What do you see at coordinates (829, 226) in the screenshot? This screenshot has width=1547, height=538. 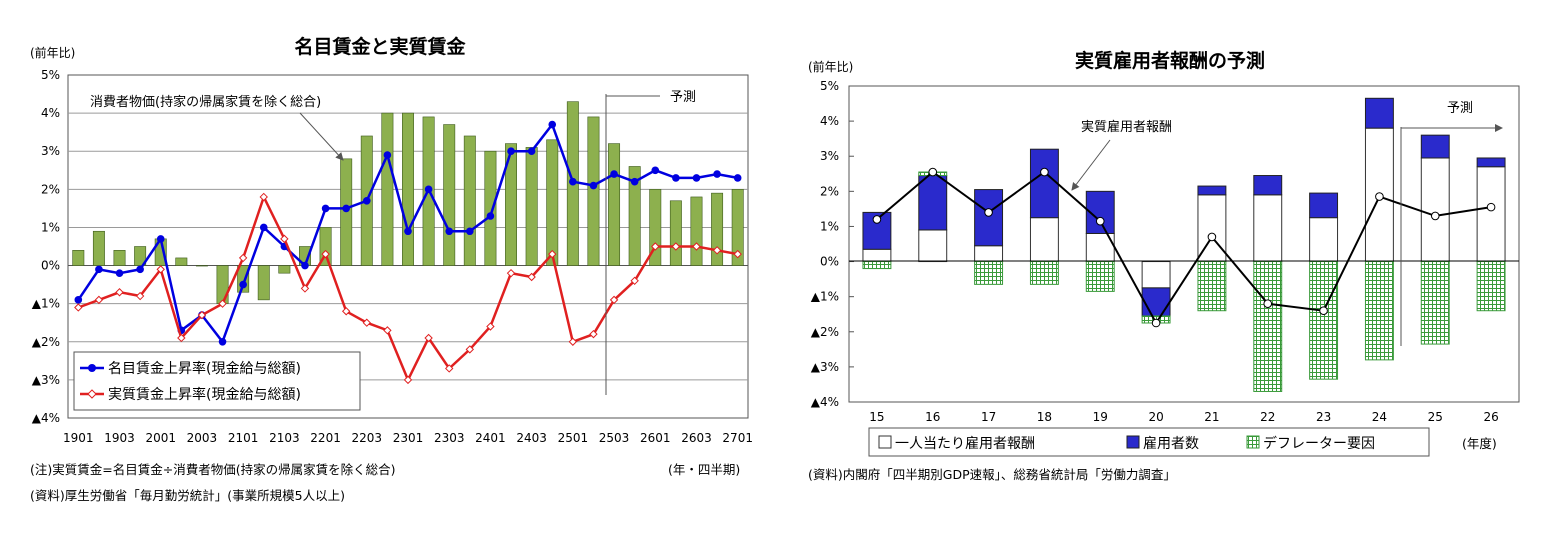 I see `right-y-tick-label: 1%` at bounding box center [829, 226].